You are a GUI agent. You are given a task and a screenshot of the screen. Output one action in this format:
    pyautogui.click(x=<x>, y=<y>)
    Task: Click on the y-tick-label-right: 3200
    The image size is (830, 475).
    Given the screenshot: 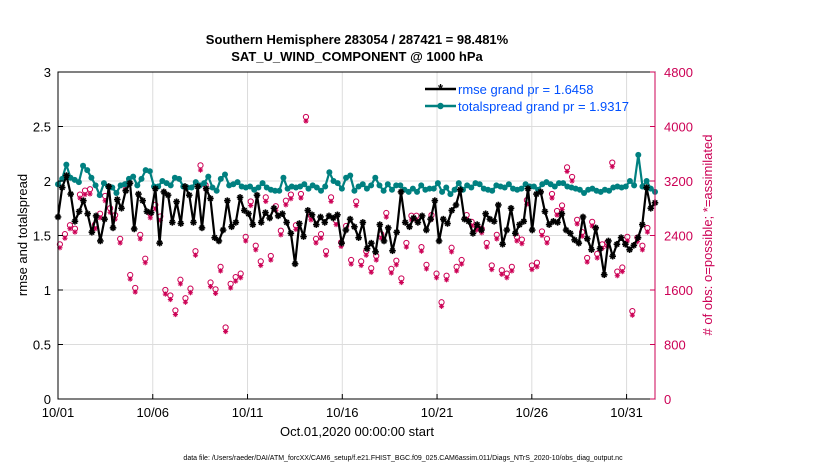 What is the action you would take?
    pyautogui.click(x=678, y=181)
    